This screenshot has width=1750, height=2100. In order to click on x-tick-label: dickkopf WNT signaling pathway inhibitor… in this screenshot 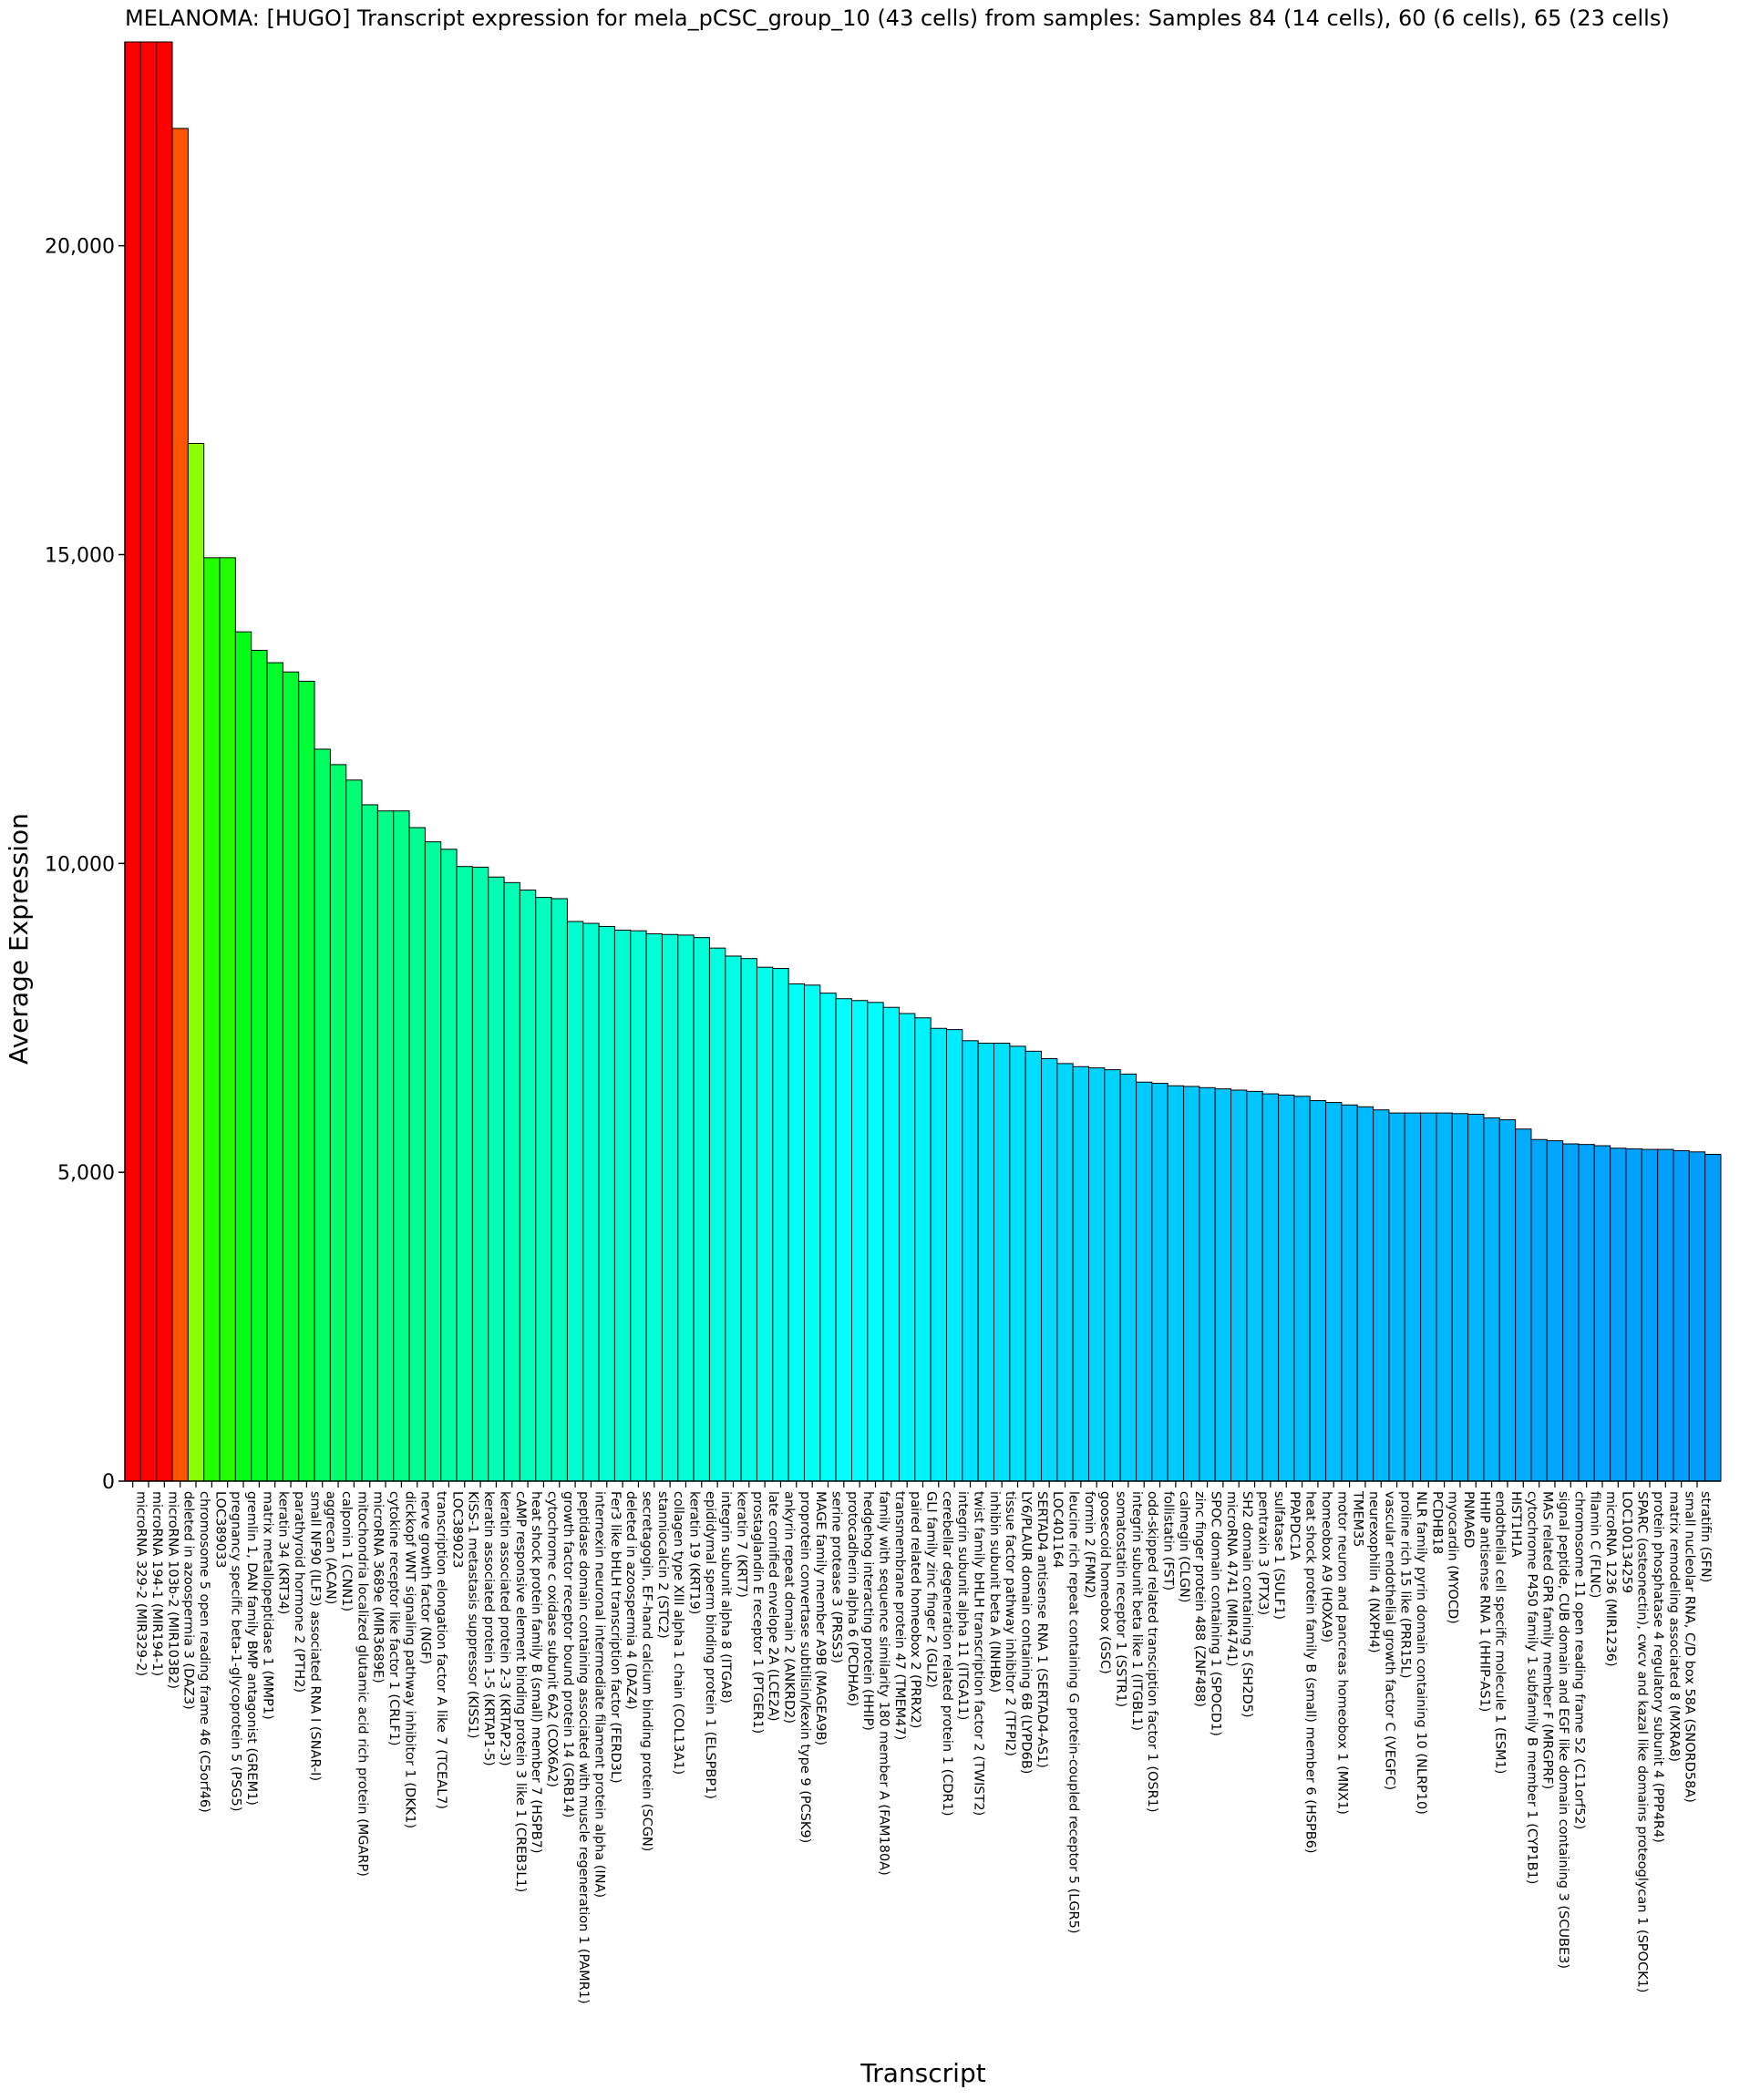, I will do `click(410, 1660)`.